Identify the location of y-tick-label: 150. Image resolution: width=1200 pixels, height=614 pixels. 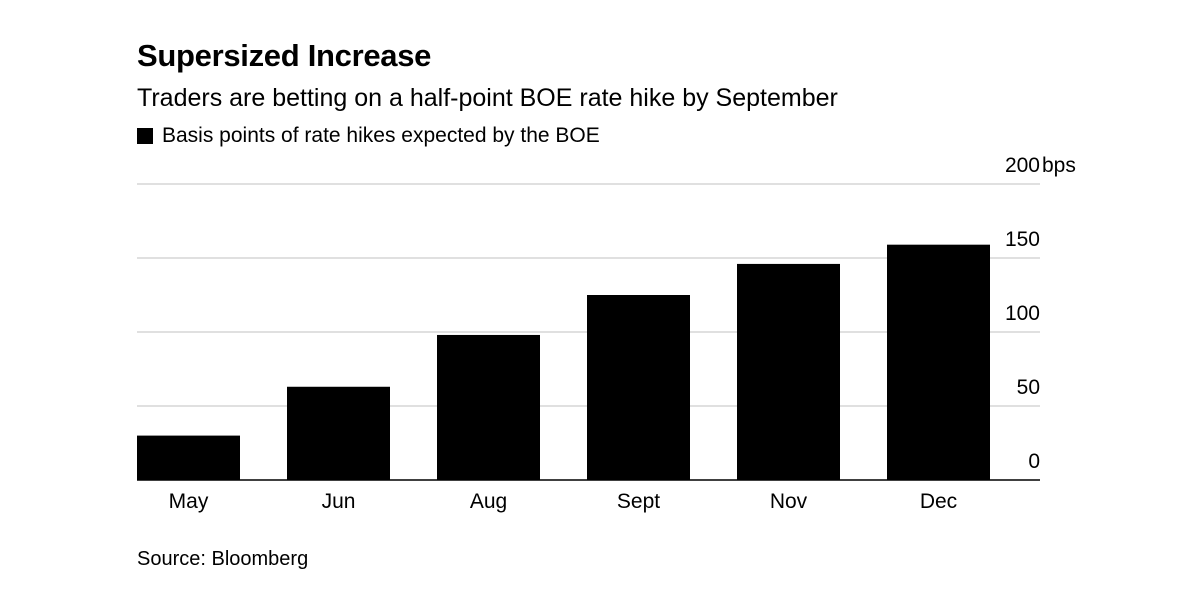
(1022, 239).